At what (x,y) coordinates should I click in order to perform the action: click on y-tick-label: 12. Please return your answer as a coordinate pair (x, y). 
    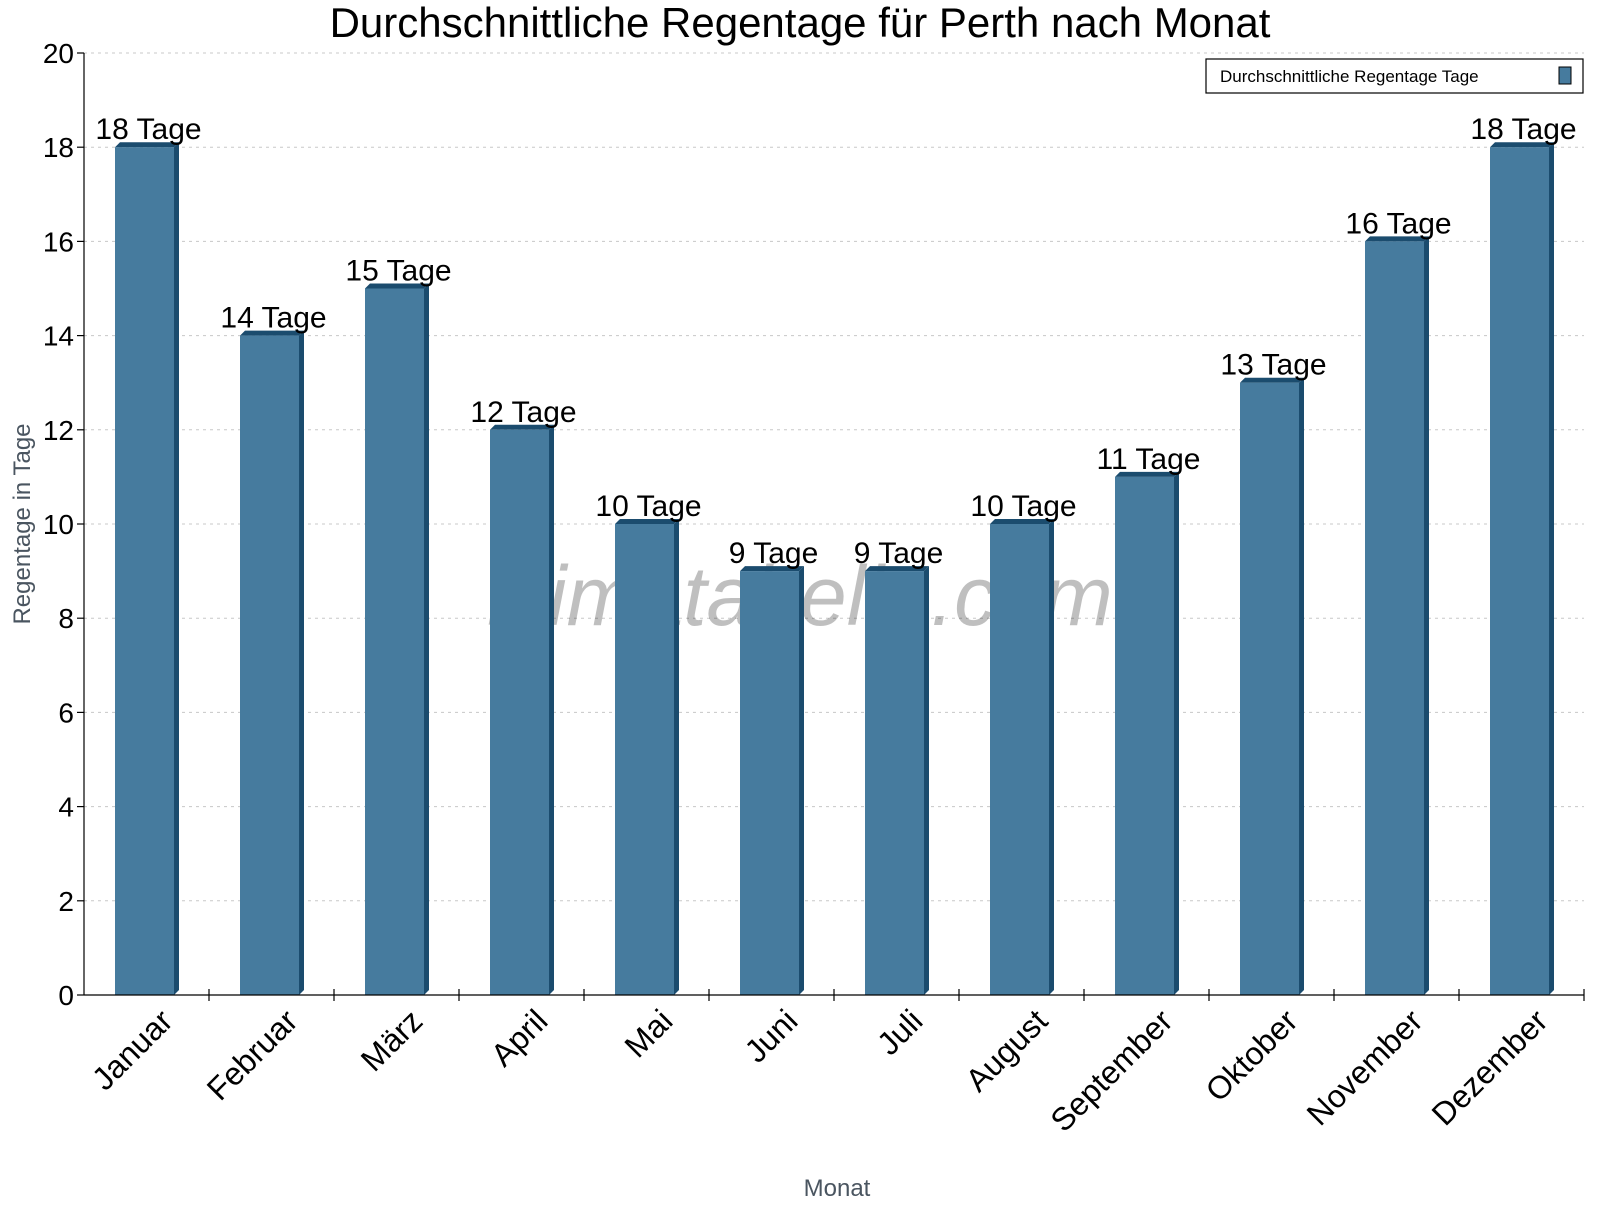
    Looking at the image, I should click on (58, 430).